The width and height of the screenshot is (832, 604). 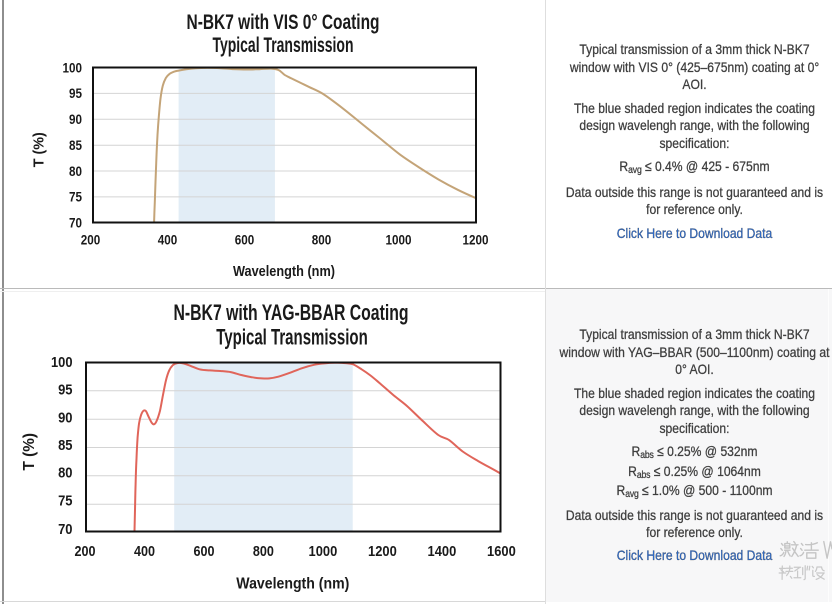 What do you see at coordinates (501, 551) in the screenshot?
I see `svg-text: 1600` at bounding box center [501, 551].